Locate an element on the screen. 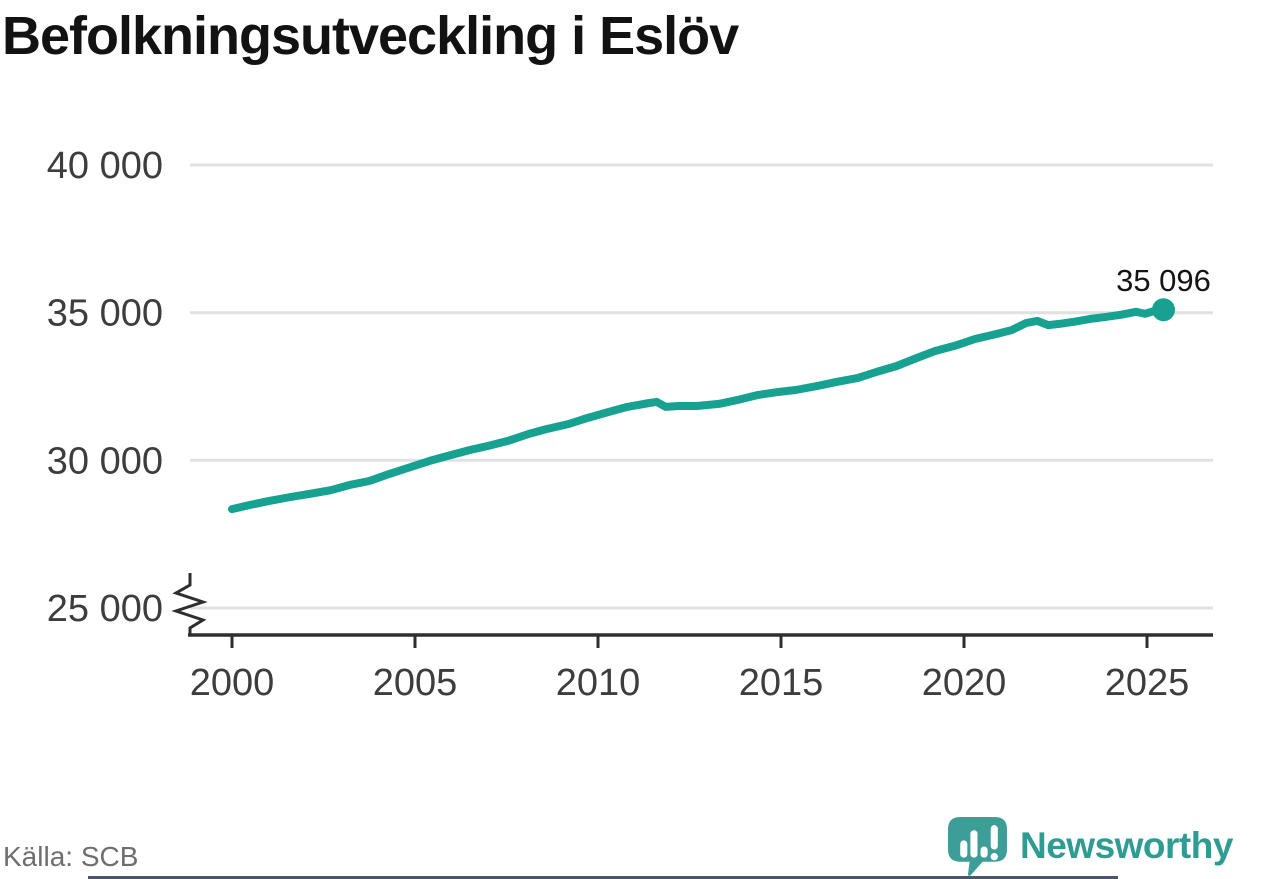 This screenshot has width=1262, height=879. chart-title: Befolkningsutveckling i Eslöv is located at coordinates (370, 36).